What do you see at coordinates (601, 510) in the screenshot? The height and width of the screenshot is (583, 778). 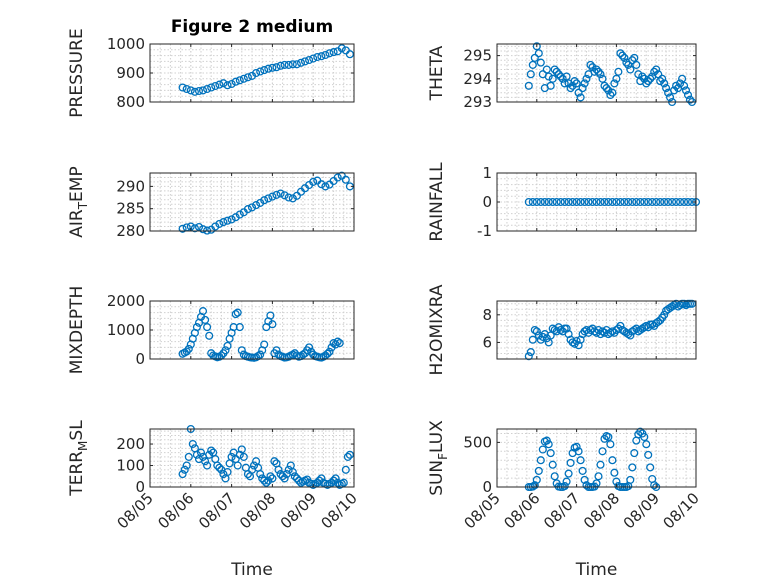 I see `x-tick-label: 08/08` at bounding box center [601, 510].